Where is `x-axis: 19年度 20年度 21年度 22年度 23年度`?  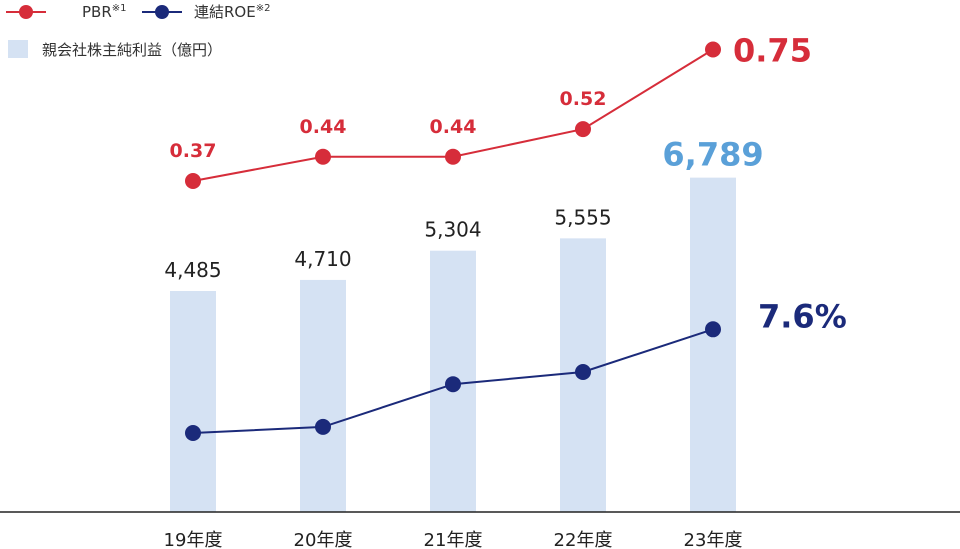
x-axis: 19年度 20年度 21年度 22年度 23年度 is located at coordinates (480, 530).